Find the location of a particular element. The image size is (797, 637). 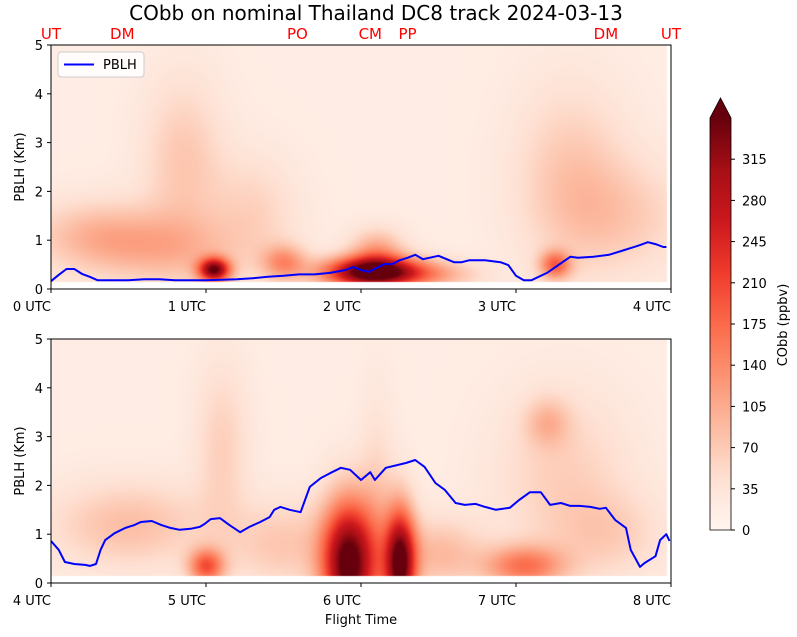

colorbar-tick-label: 35 is located at coordinates (750, 490).